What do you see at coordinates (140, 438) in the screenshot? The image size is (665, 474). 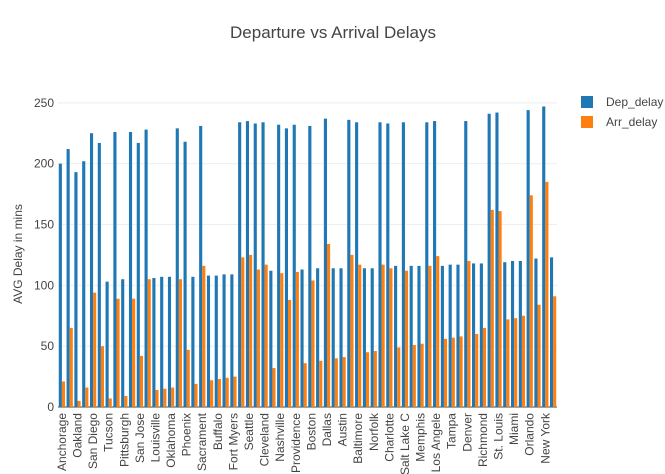 I see `x-tick-label: San Jose` at bounding box center [140, 438].